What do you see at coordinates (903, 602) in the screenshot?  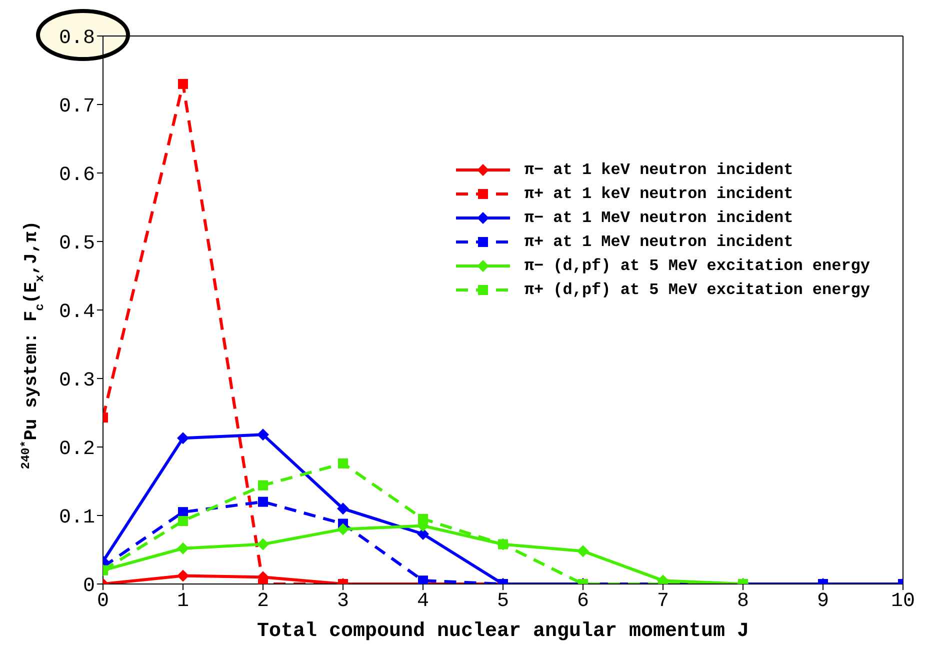 I see `x-tick-label: 10` at bounding box center [903, 602].